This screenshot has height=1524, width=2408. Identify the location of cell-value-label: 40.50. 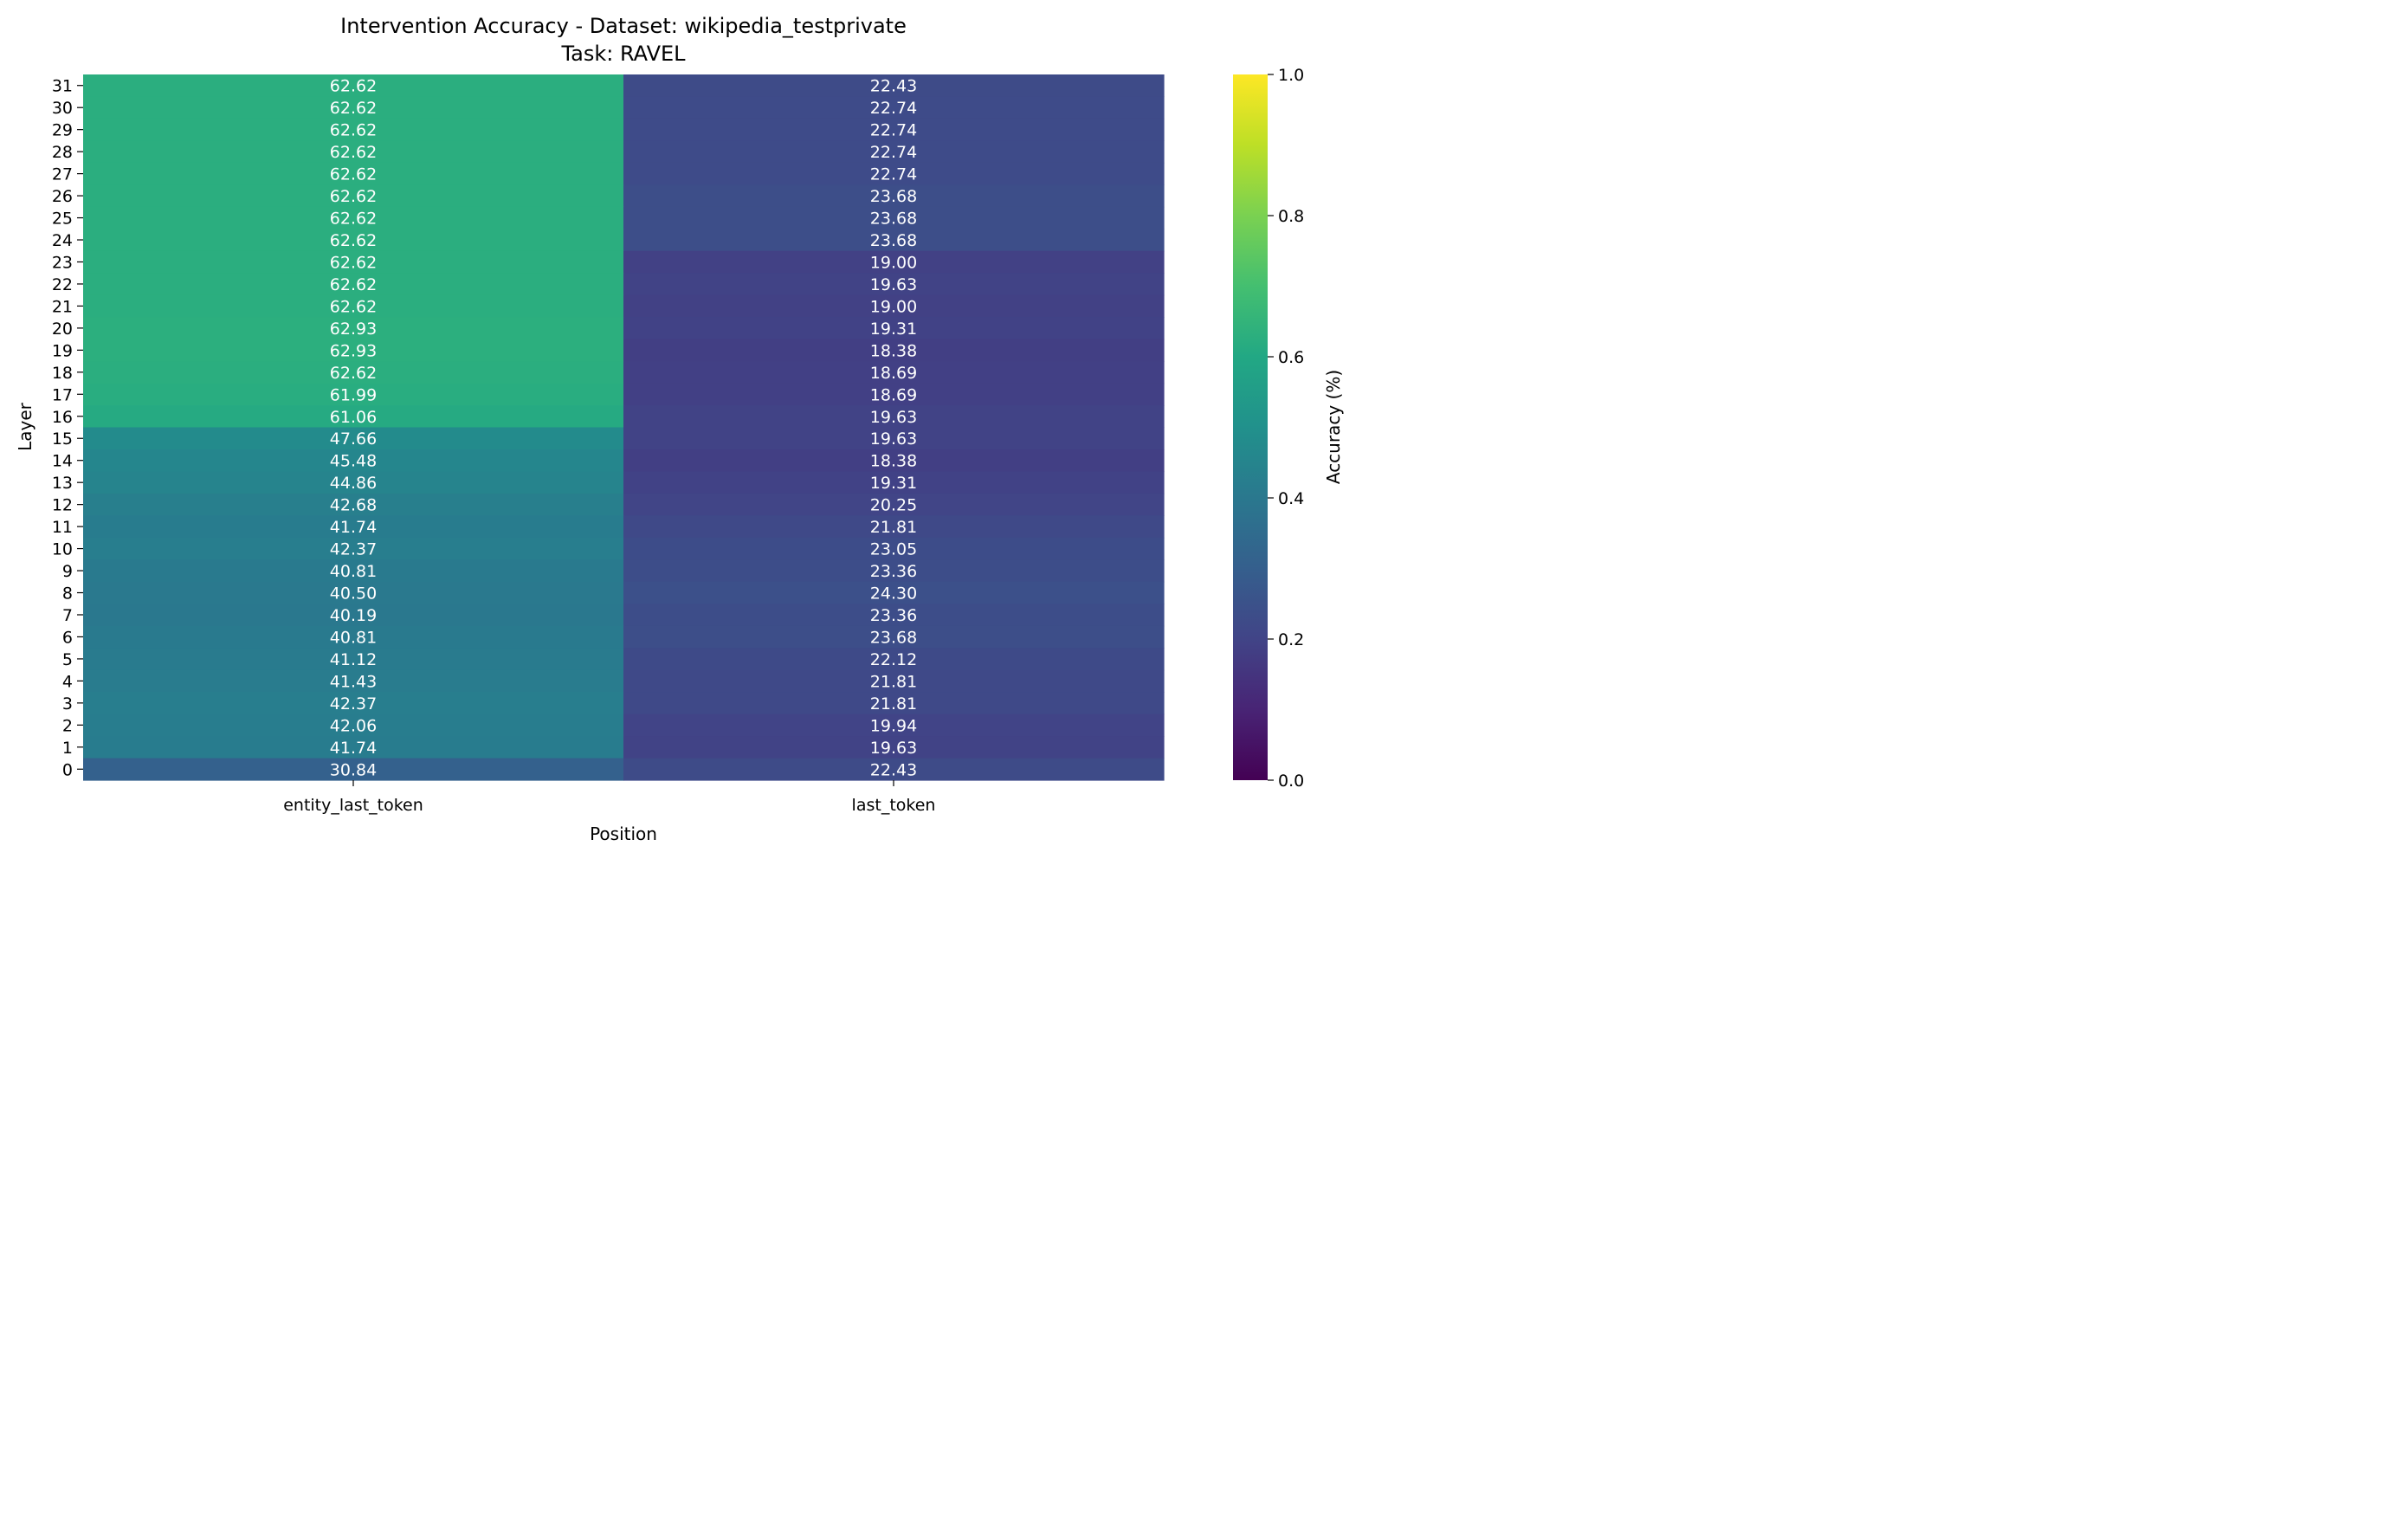
(354, 594).